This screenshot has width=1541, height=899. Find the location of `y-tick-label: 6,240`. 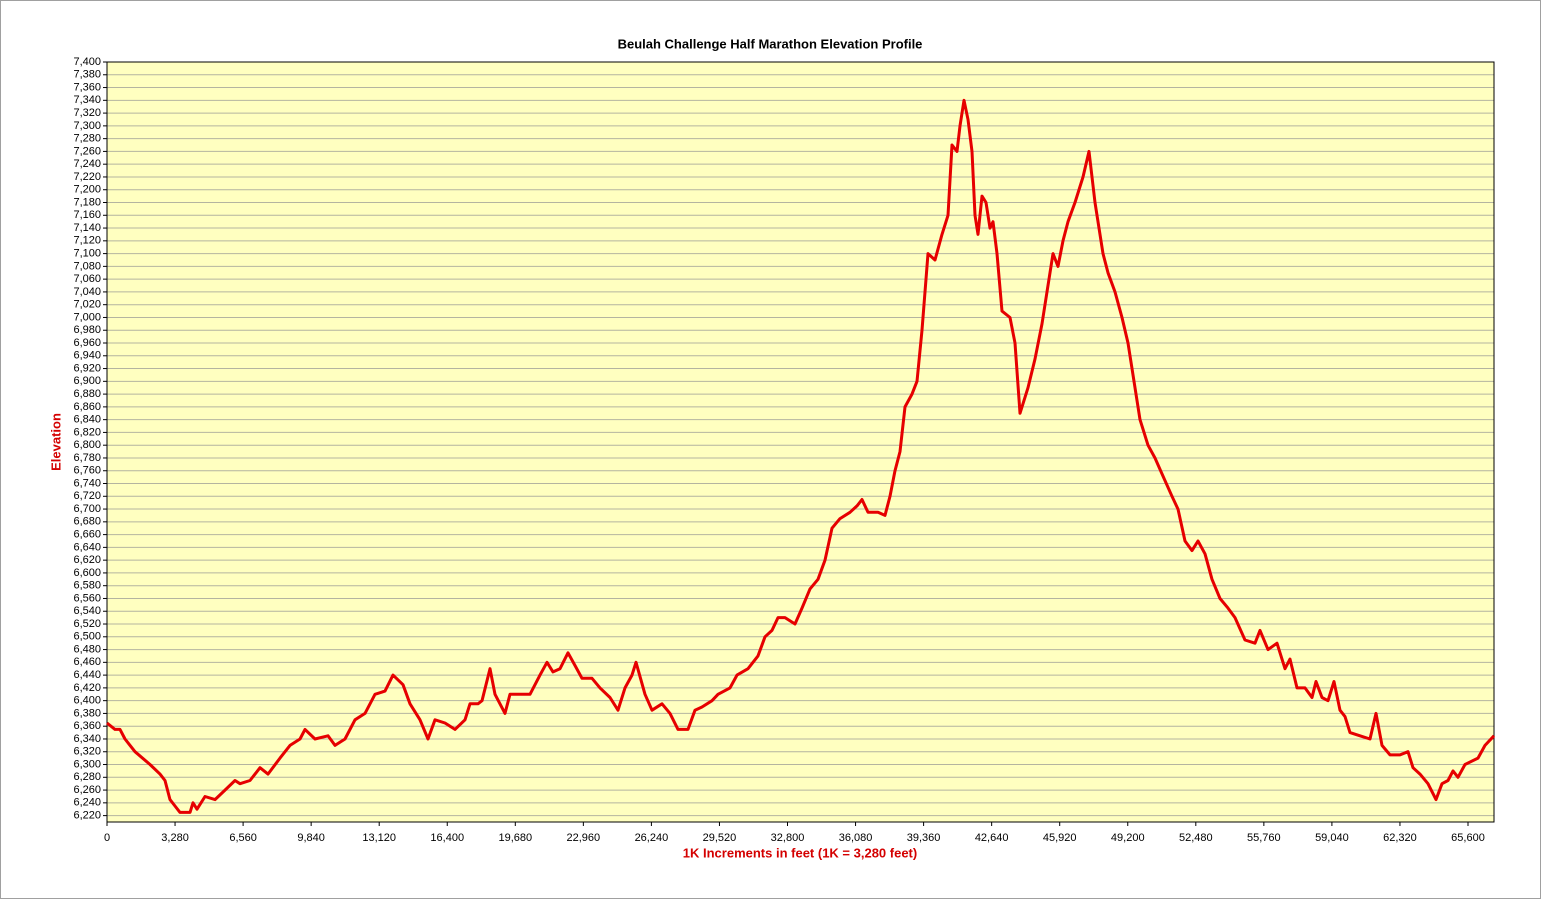

y-tick-label: 6,240 is located at coordinates (87, 803).